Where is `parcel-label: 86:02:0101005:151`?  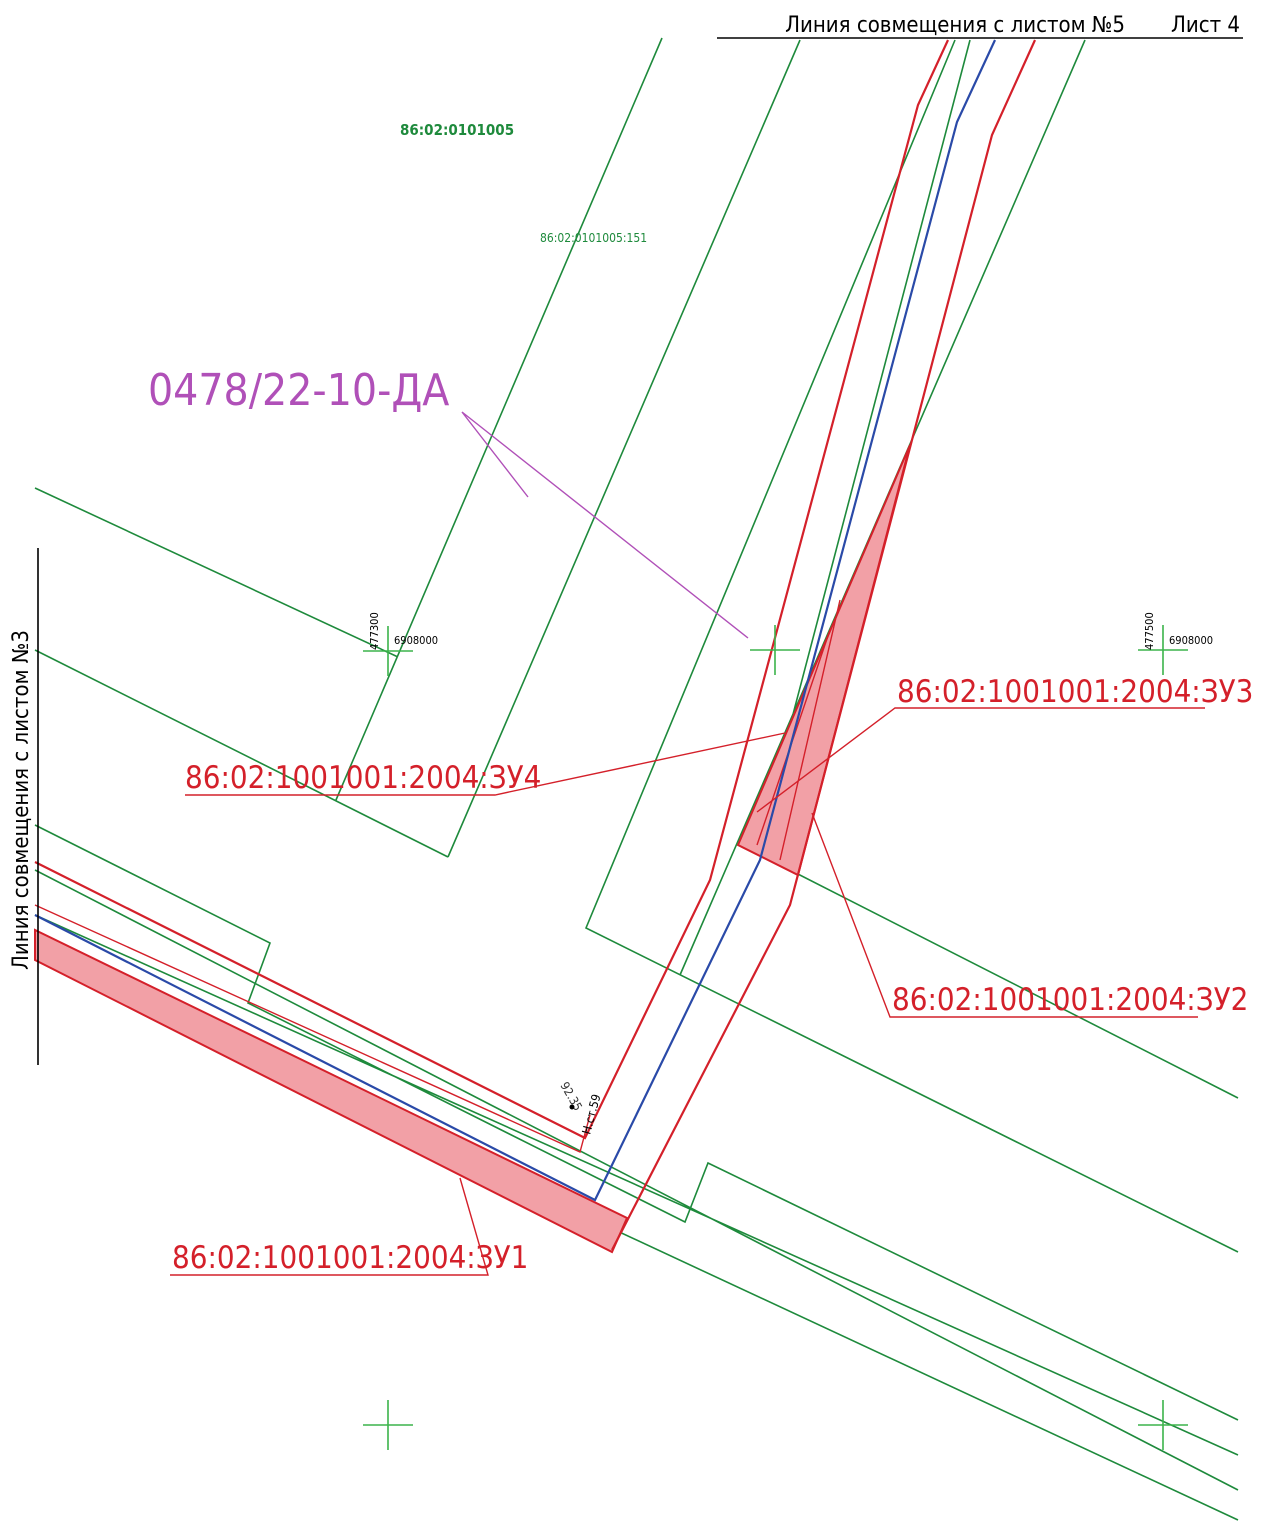
parcel-label: 86:02:0101005:151 is located at coordinates (593, 238).